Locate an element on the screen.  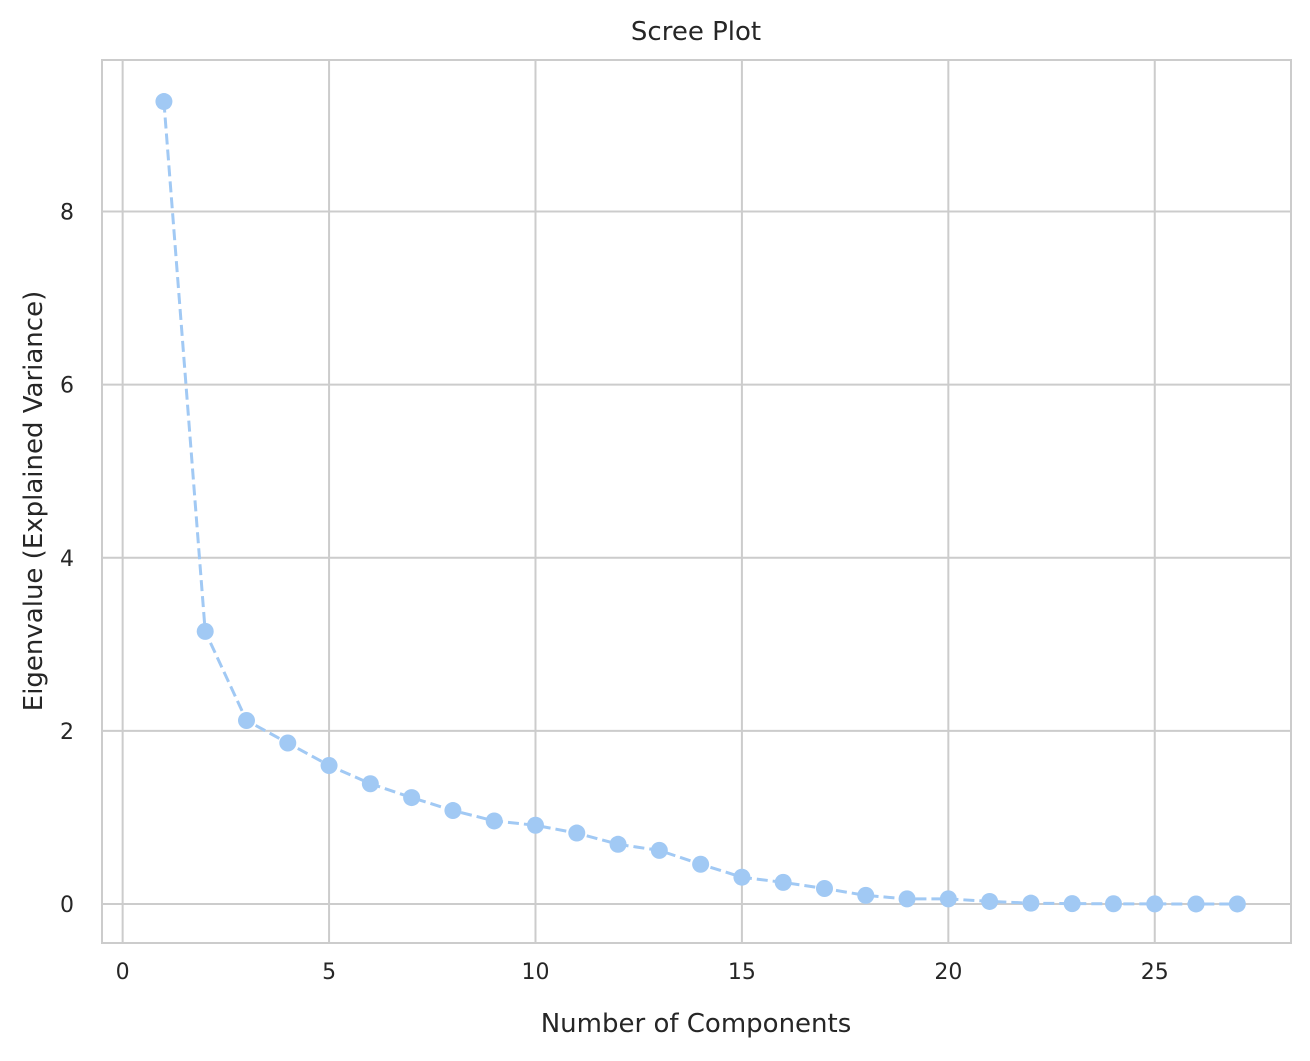
x-tick-label: 5 is located at coordinates (329, 972).